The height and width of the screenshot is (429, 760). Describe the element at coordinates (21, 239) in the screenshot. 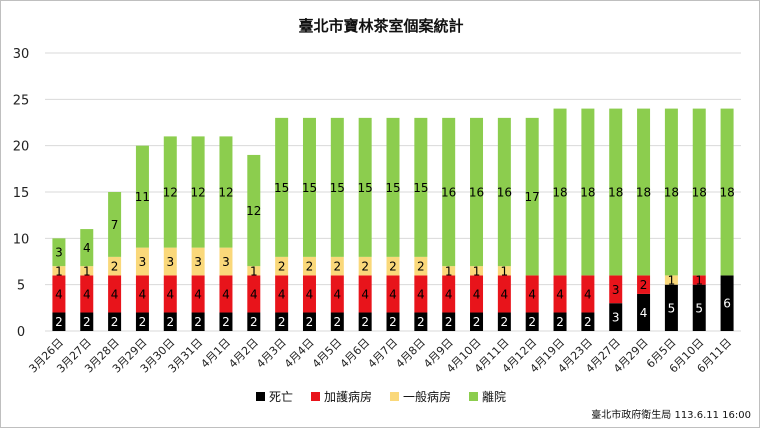

I see `y-tick-label: 10` at that location.